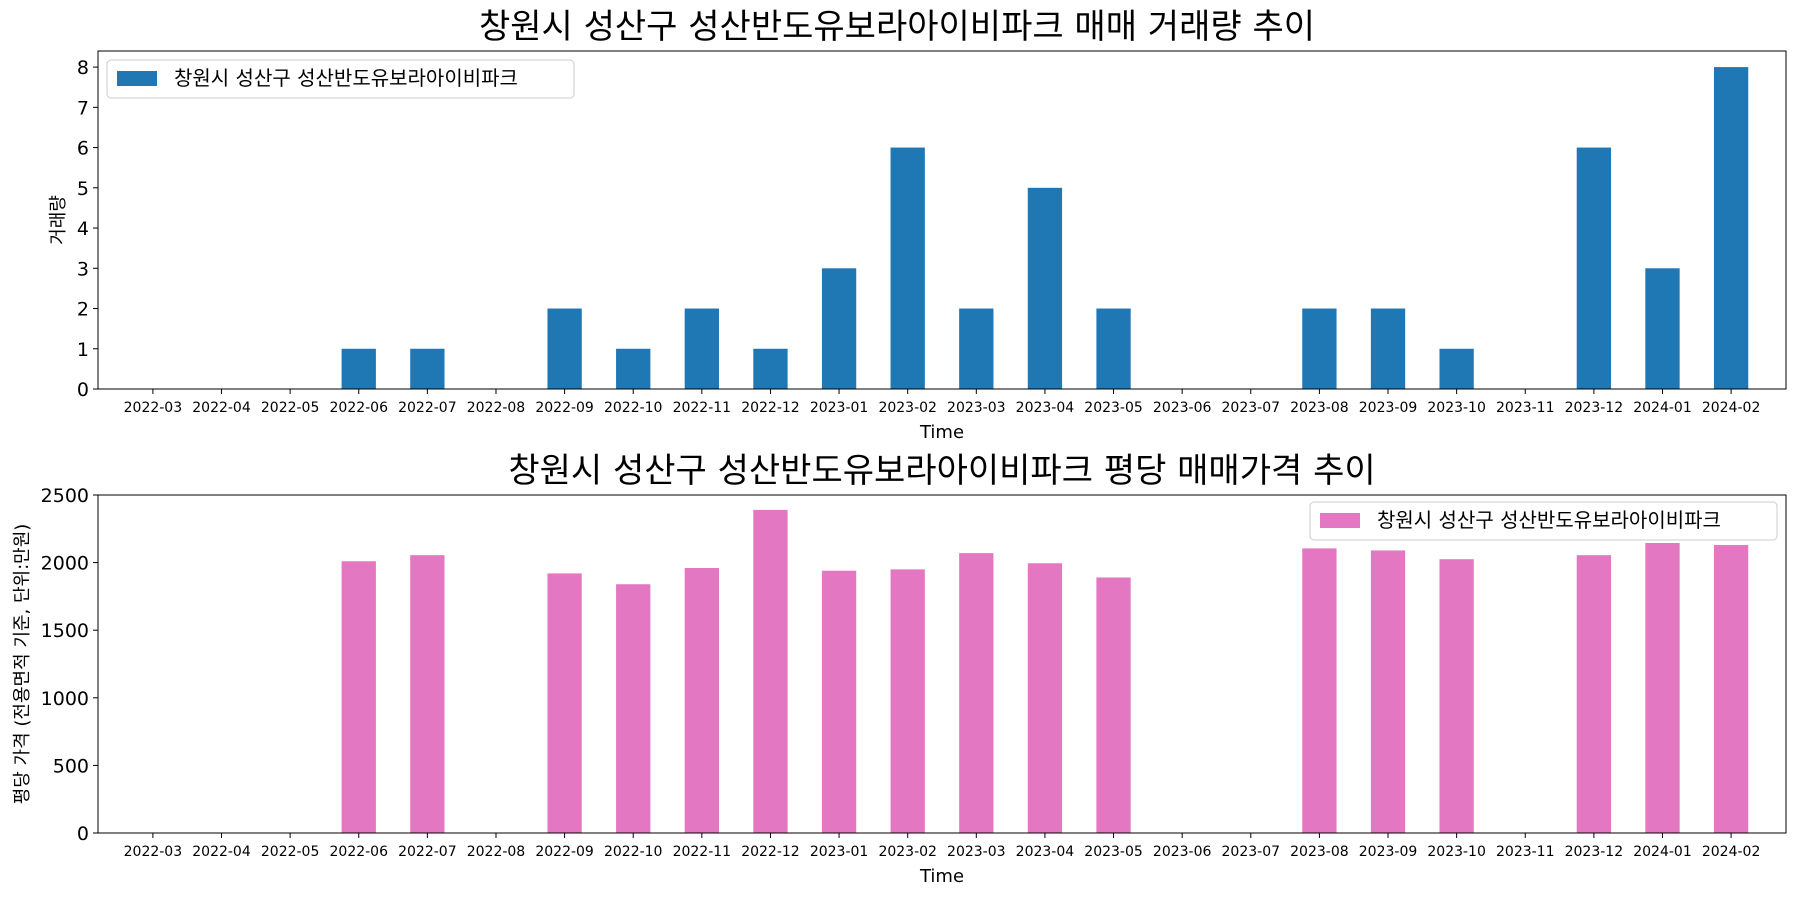 The image size is (1800, 900). Describe the element at coordinates (1388, 408) in the screenshot. I see `x-tick-label: 2023-09` at that location.